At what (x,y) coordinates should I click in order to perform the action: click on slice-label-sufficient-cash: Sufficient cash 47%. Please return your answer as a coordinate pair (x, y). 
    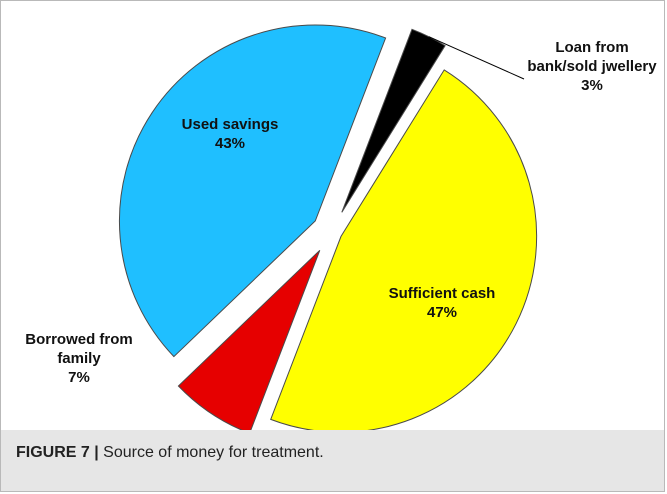
    Looking at the image, I should click on (442, 303).